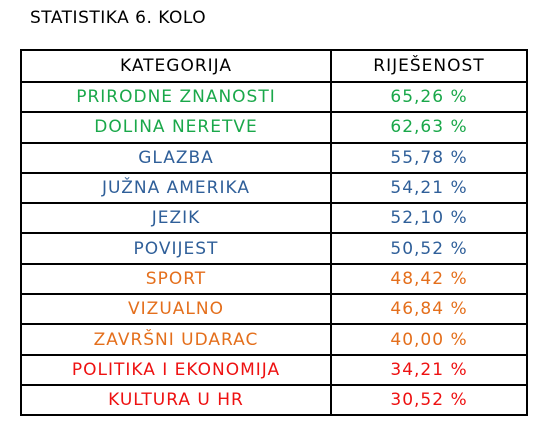  I want to click on category-cell: JEZIK, so click(176, 218).